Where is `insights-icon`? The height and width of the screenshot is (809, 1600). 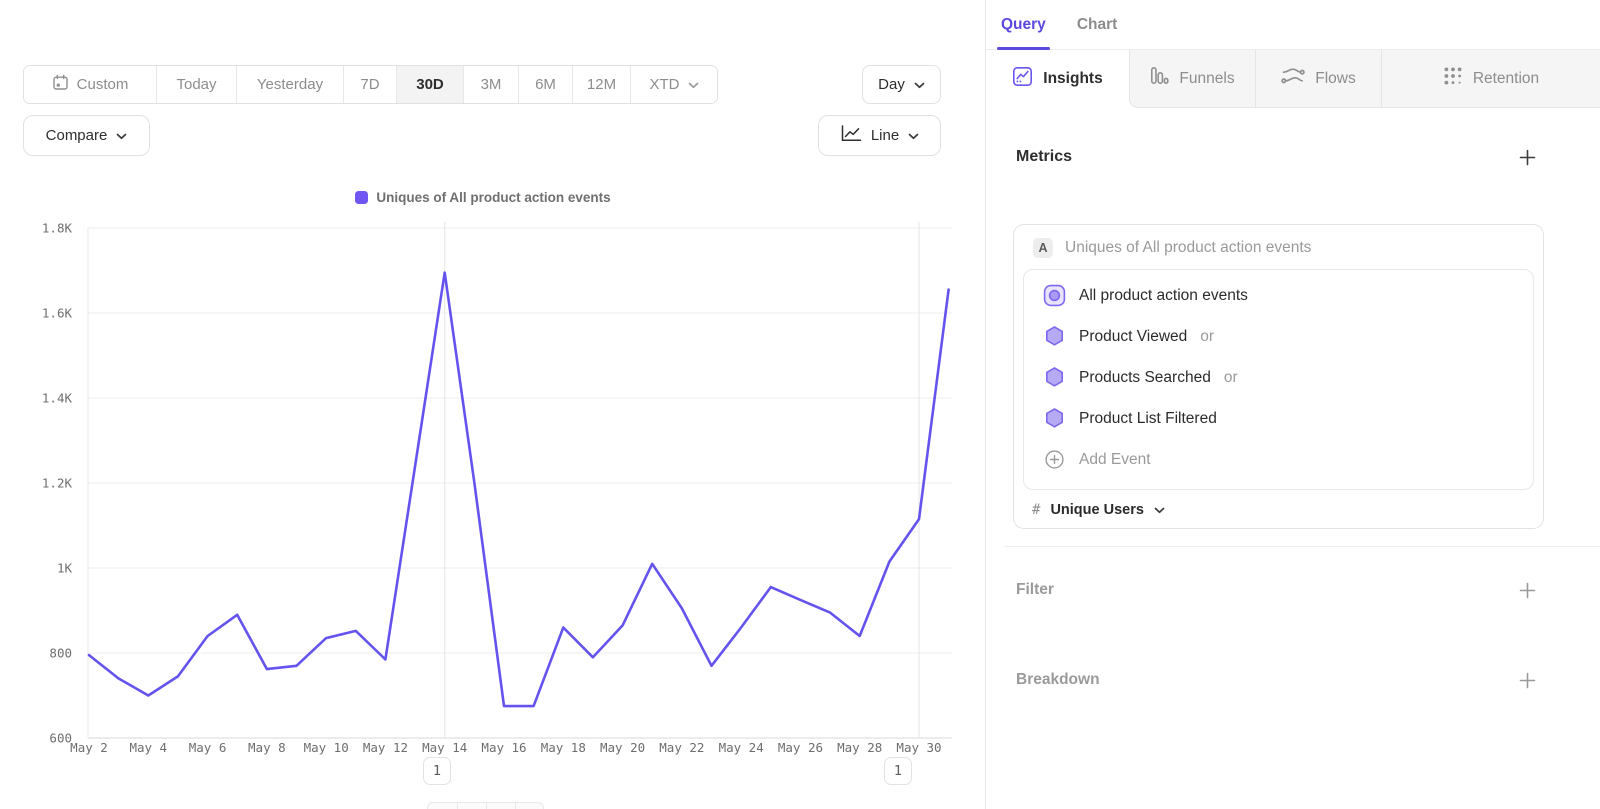 insights-icon is located at coordinates (1022, 79).